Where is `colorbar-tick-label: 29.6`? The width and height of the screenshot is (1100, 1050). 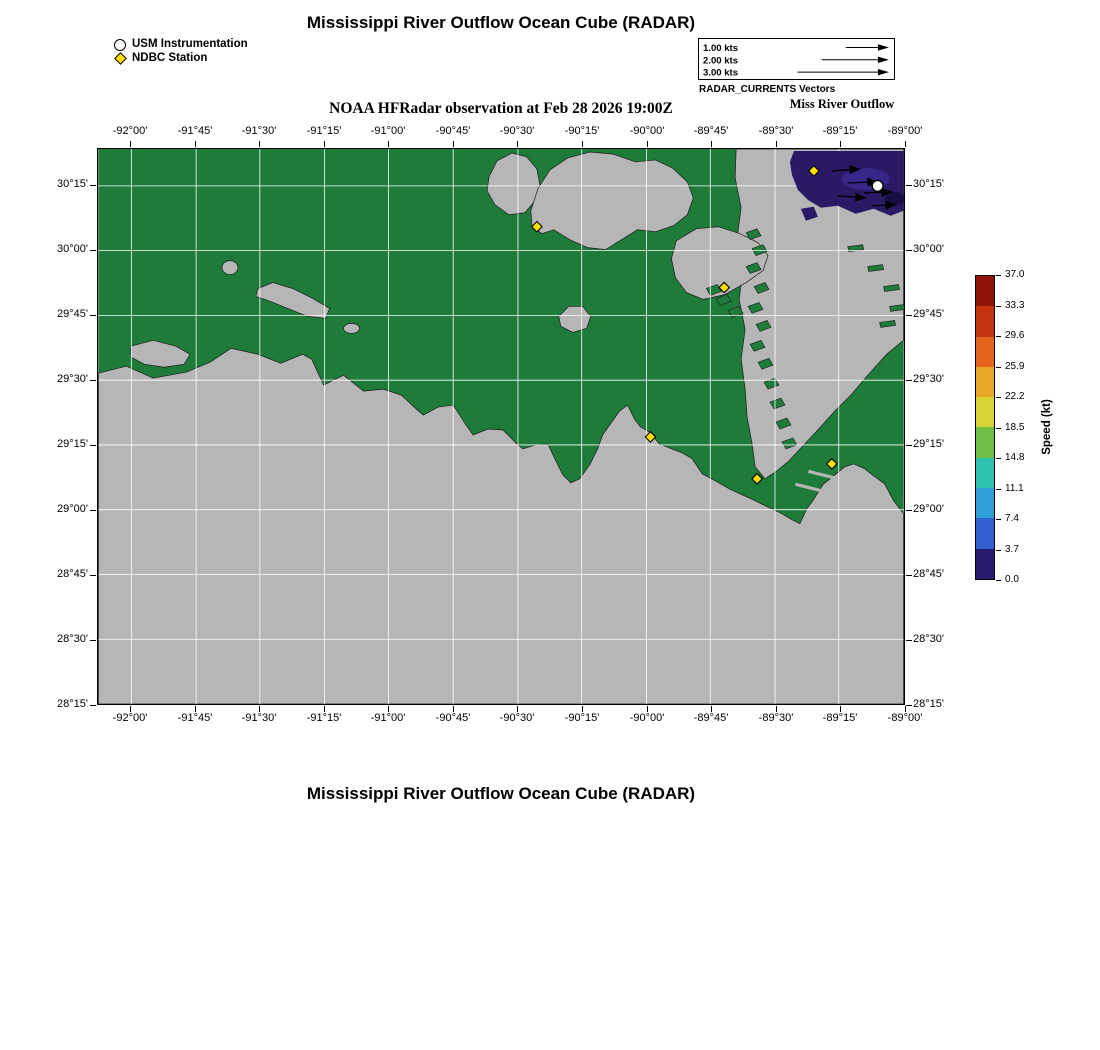
colorbar-tick-label: 29.6 is located at coordinates (1015, 335).